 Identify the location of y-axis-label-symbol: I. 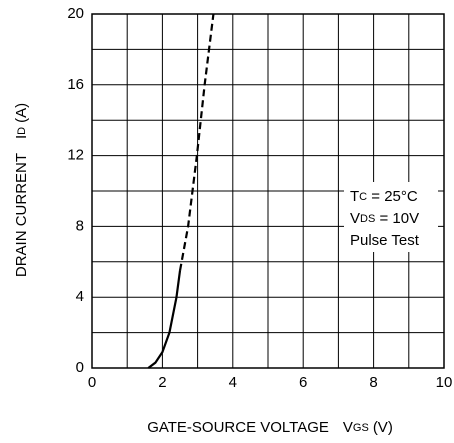
(21, 137).